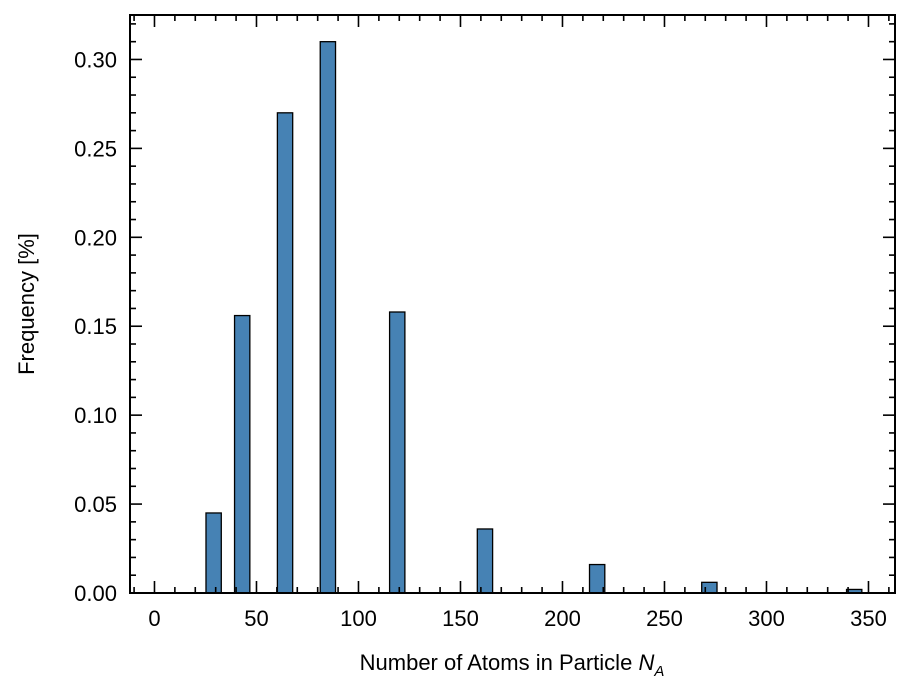 This screenshot has width=911, height=692. Describe the element at coordinates (154, 618) in the screenshot. I see `x-tick-label: 0` at that location.